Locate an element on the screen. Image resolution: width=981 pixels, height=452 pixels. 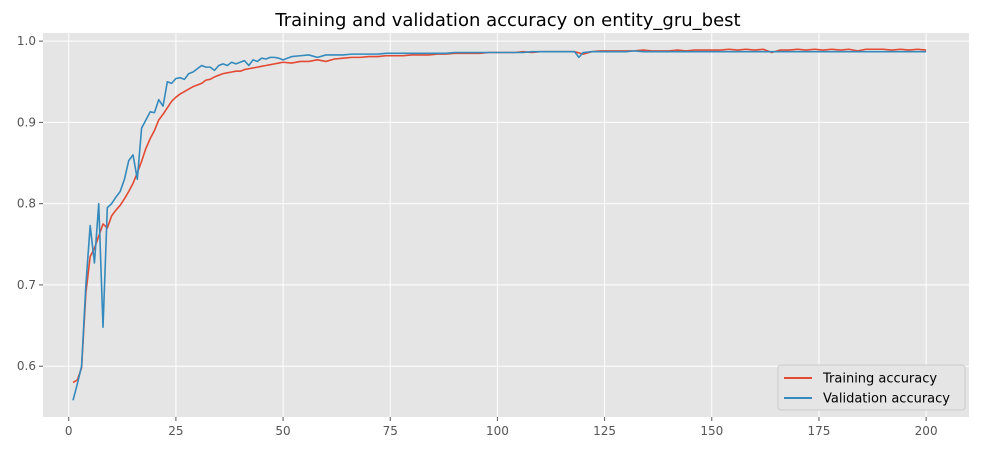
legend-box is located at coordinates (871, 387).